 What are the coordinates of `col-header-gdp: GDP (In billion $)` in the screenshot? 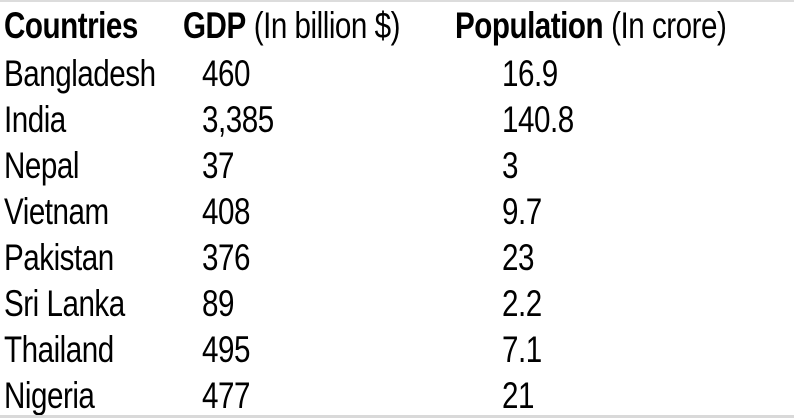 It's located at (319, 25).